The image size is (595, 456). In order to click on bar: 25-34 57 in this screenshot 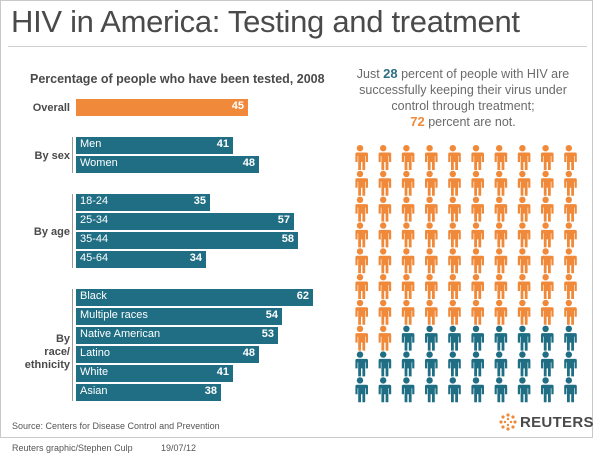, I will do `click(185, 221)`.